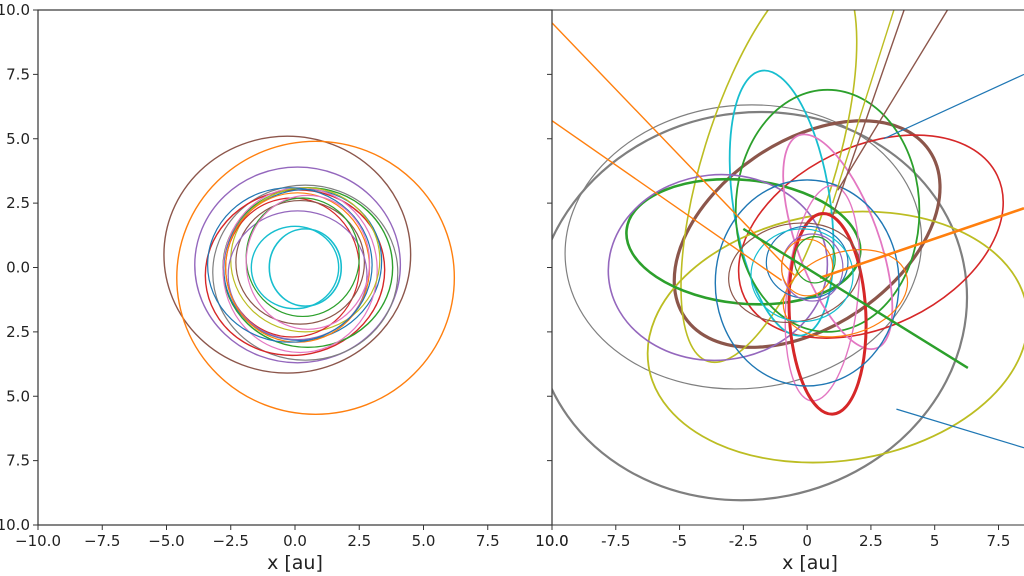 The height and width of the screenshot is (576, 1024). I want to click on left-orbits, so click(309, 275).